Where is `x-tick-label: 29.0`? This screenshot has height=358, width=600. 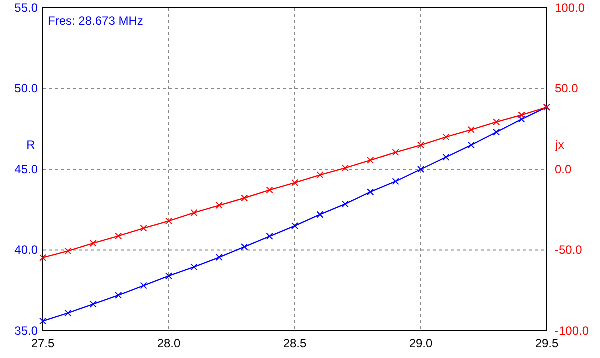
x-tick-label: 29.0 is located at coordinates (421, 343).